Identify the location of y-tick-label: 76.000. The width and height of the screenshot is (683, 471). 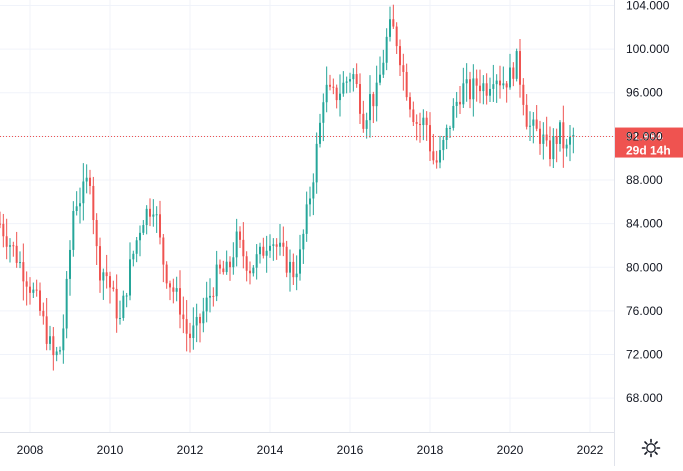
(644, 311).